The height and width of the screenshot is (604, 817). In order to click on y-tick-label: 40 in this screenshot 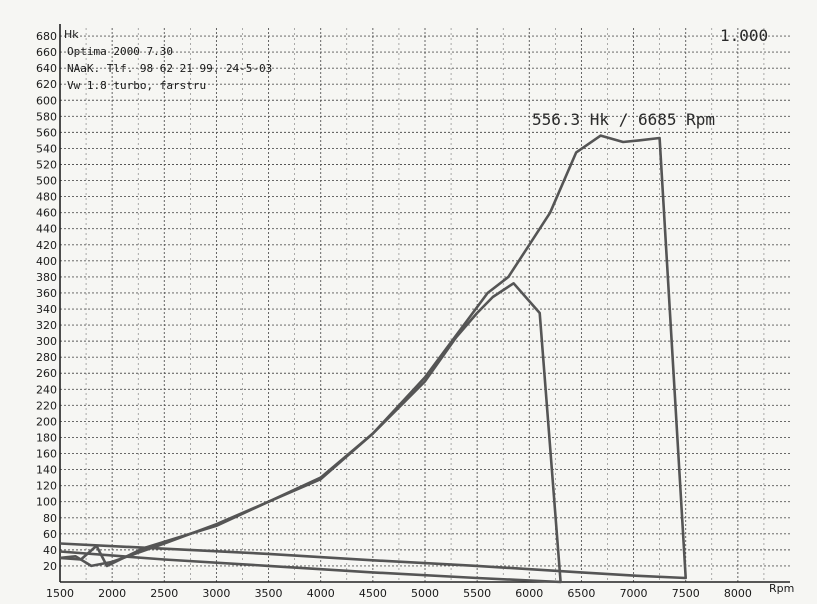, I will do `click(50, 550)`.